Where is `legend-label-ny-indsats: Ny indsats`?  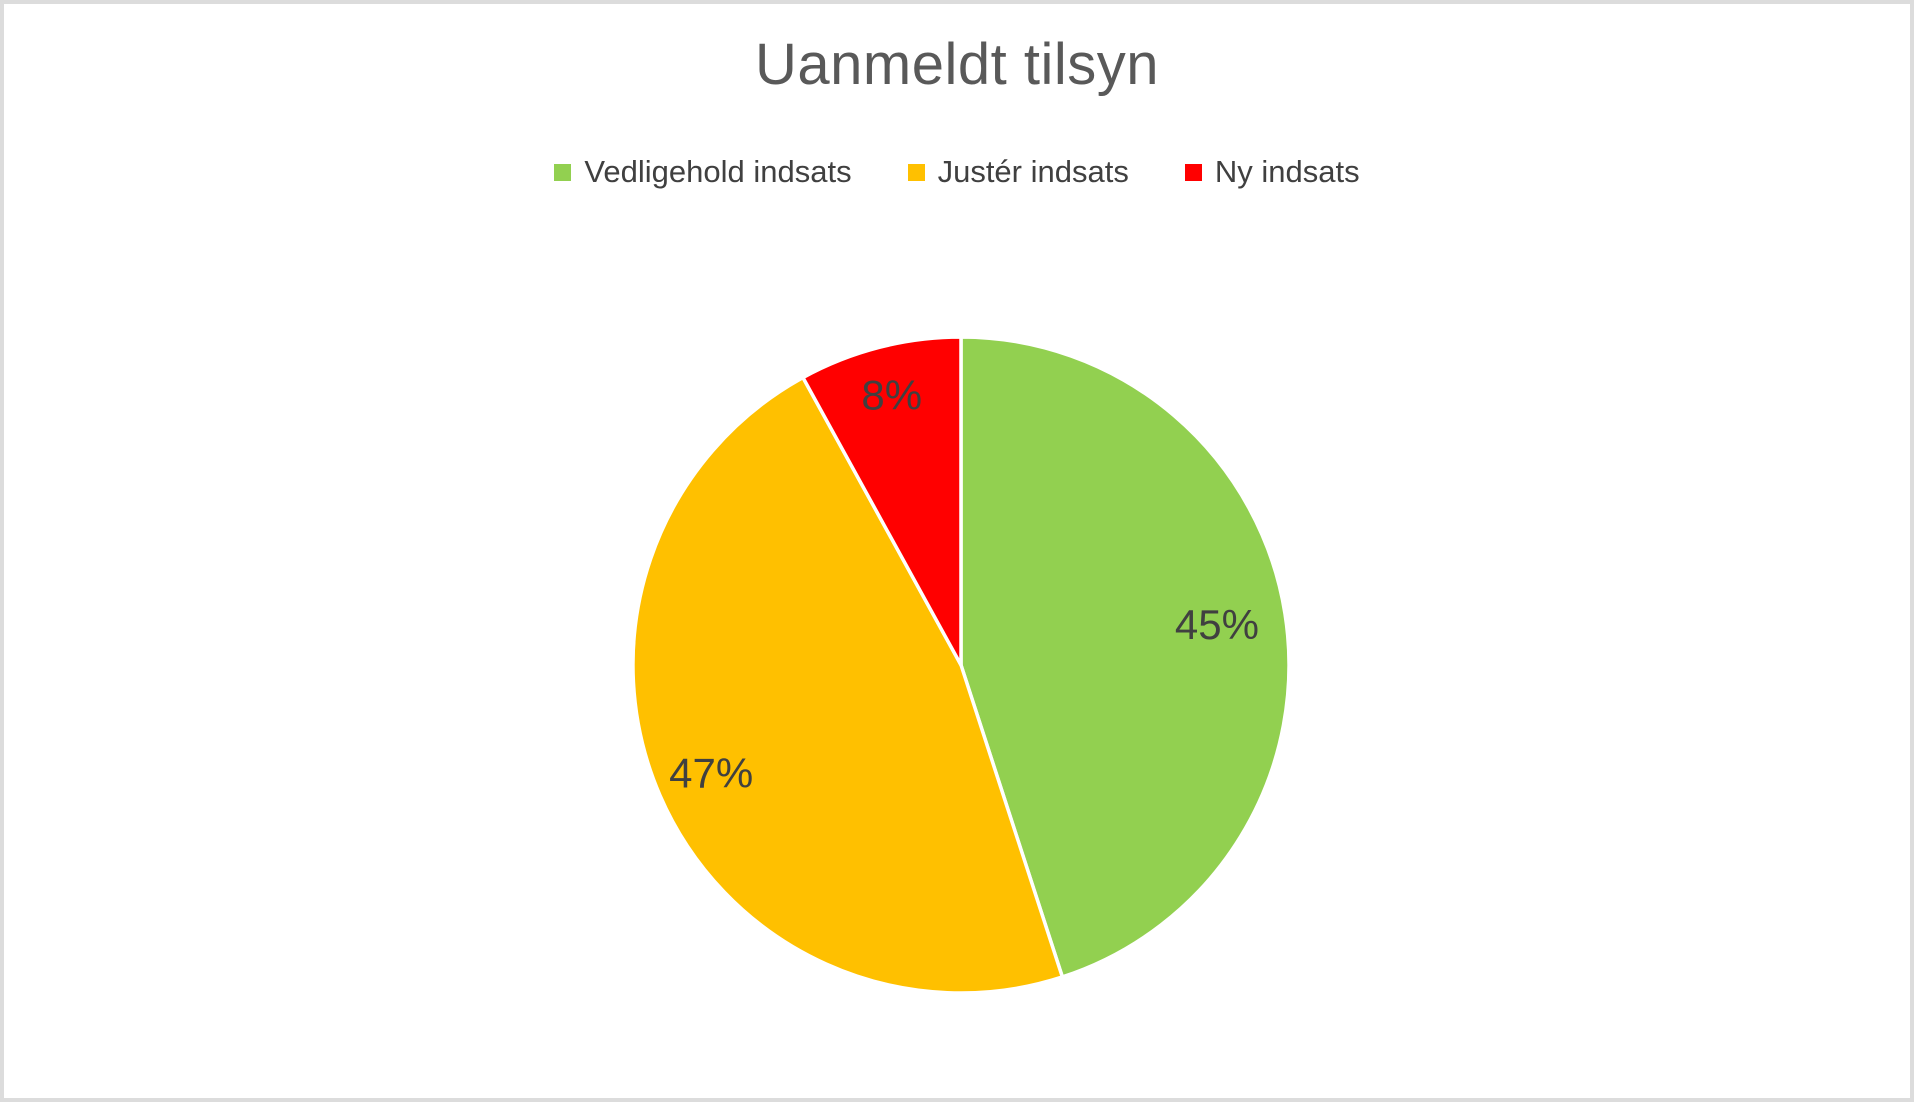 legend-label-ny-indsats: Ny indsats is located at coordinates (1287, 171).